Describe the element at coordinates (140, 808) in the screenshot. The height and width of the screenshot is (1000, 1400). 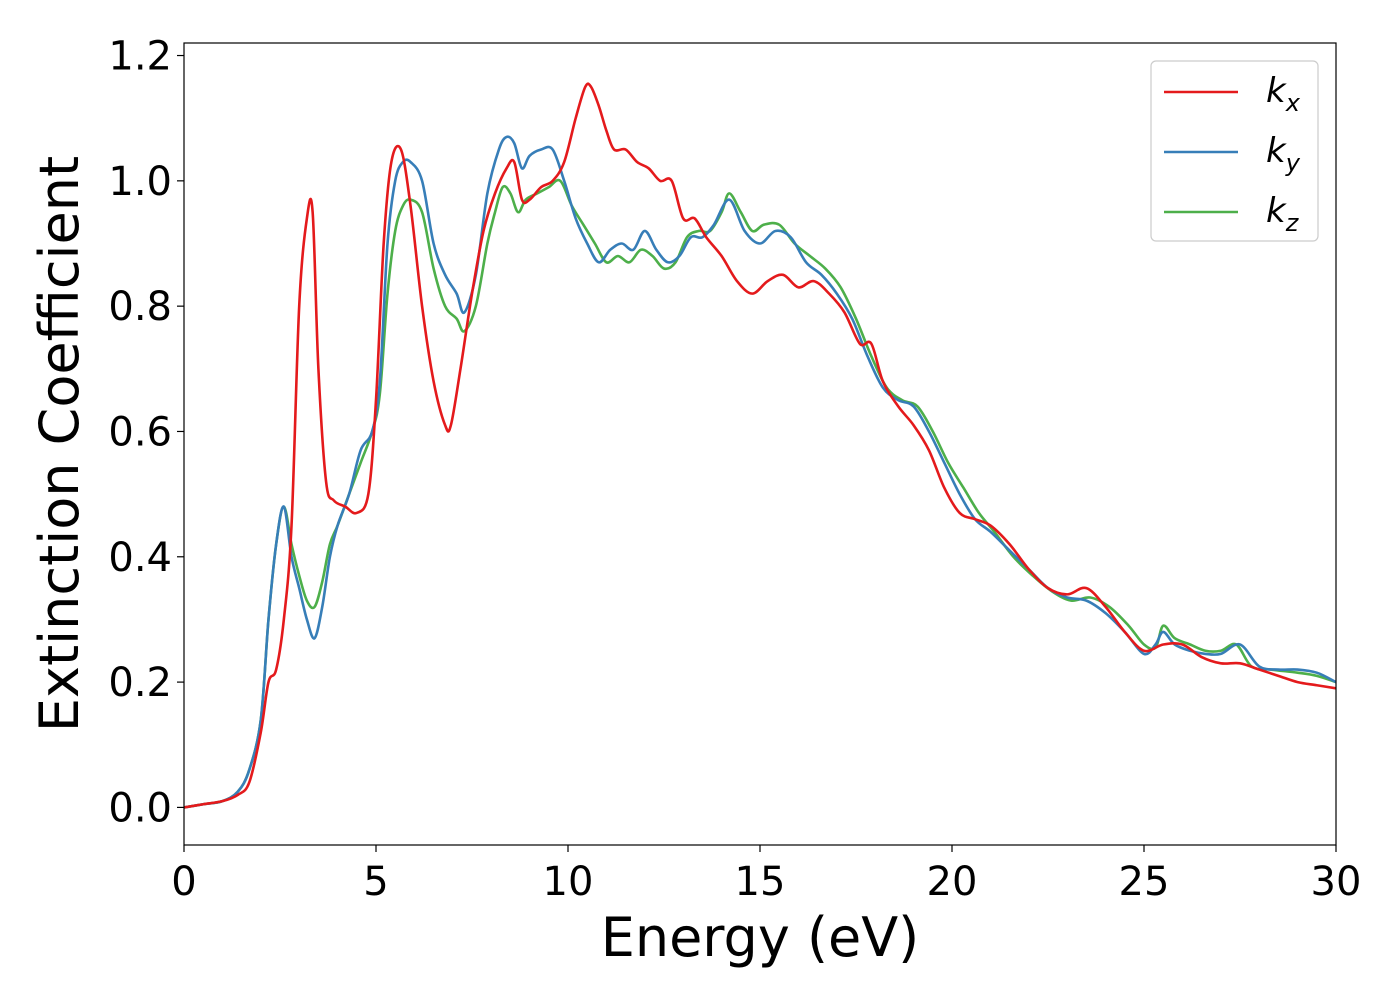
I see `y-tick-label: 0.0` at that location.